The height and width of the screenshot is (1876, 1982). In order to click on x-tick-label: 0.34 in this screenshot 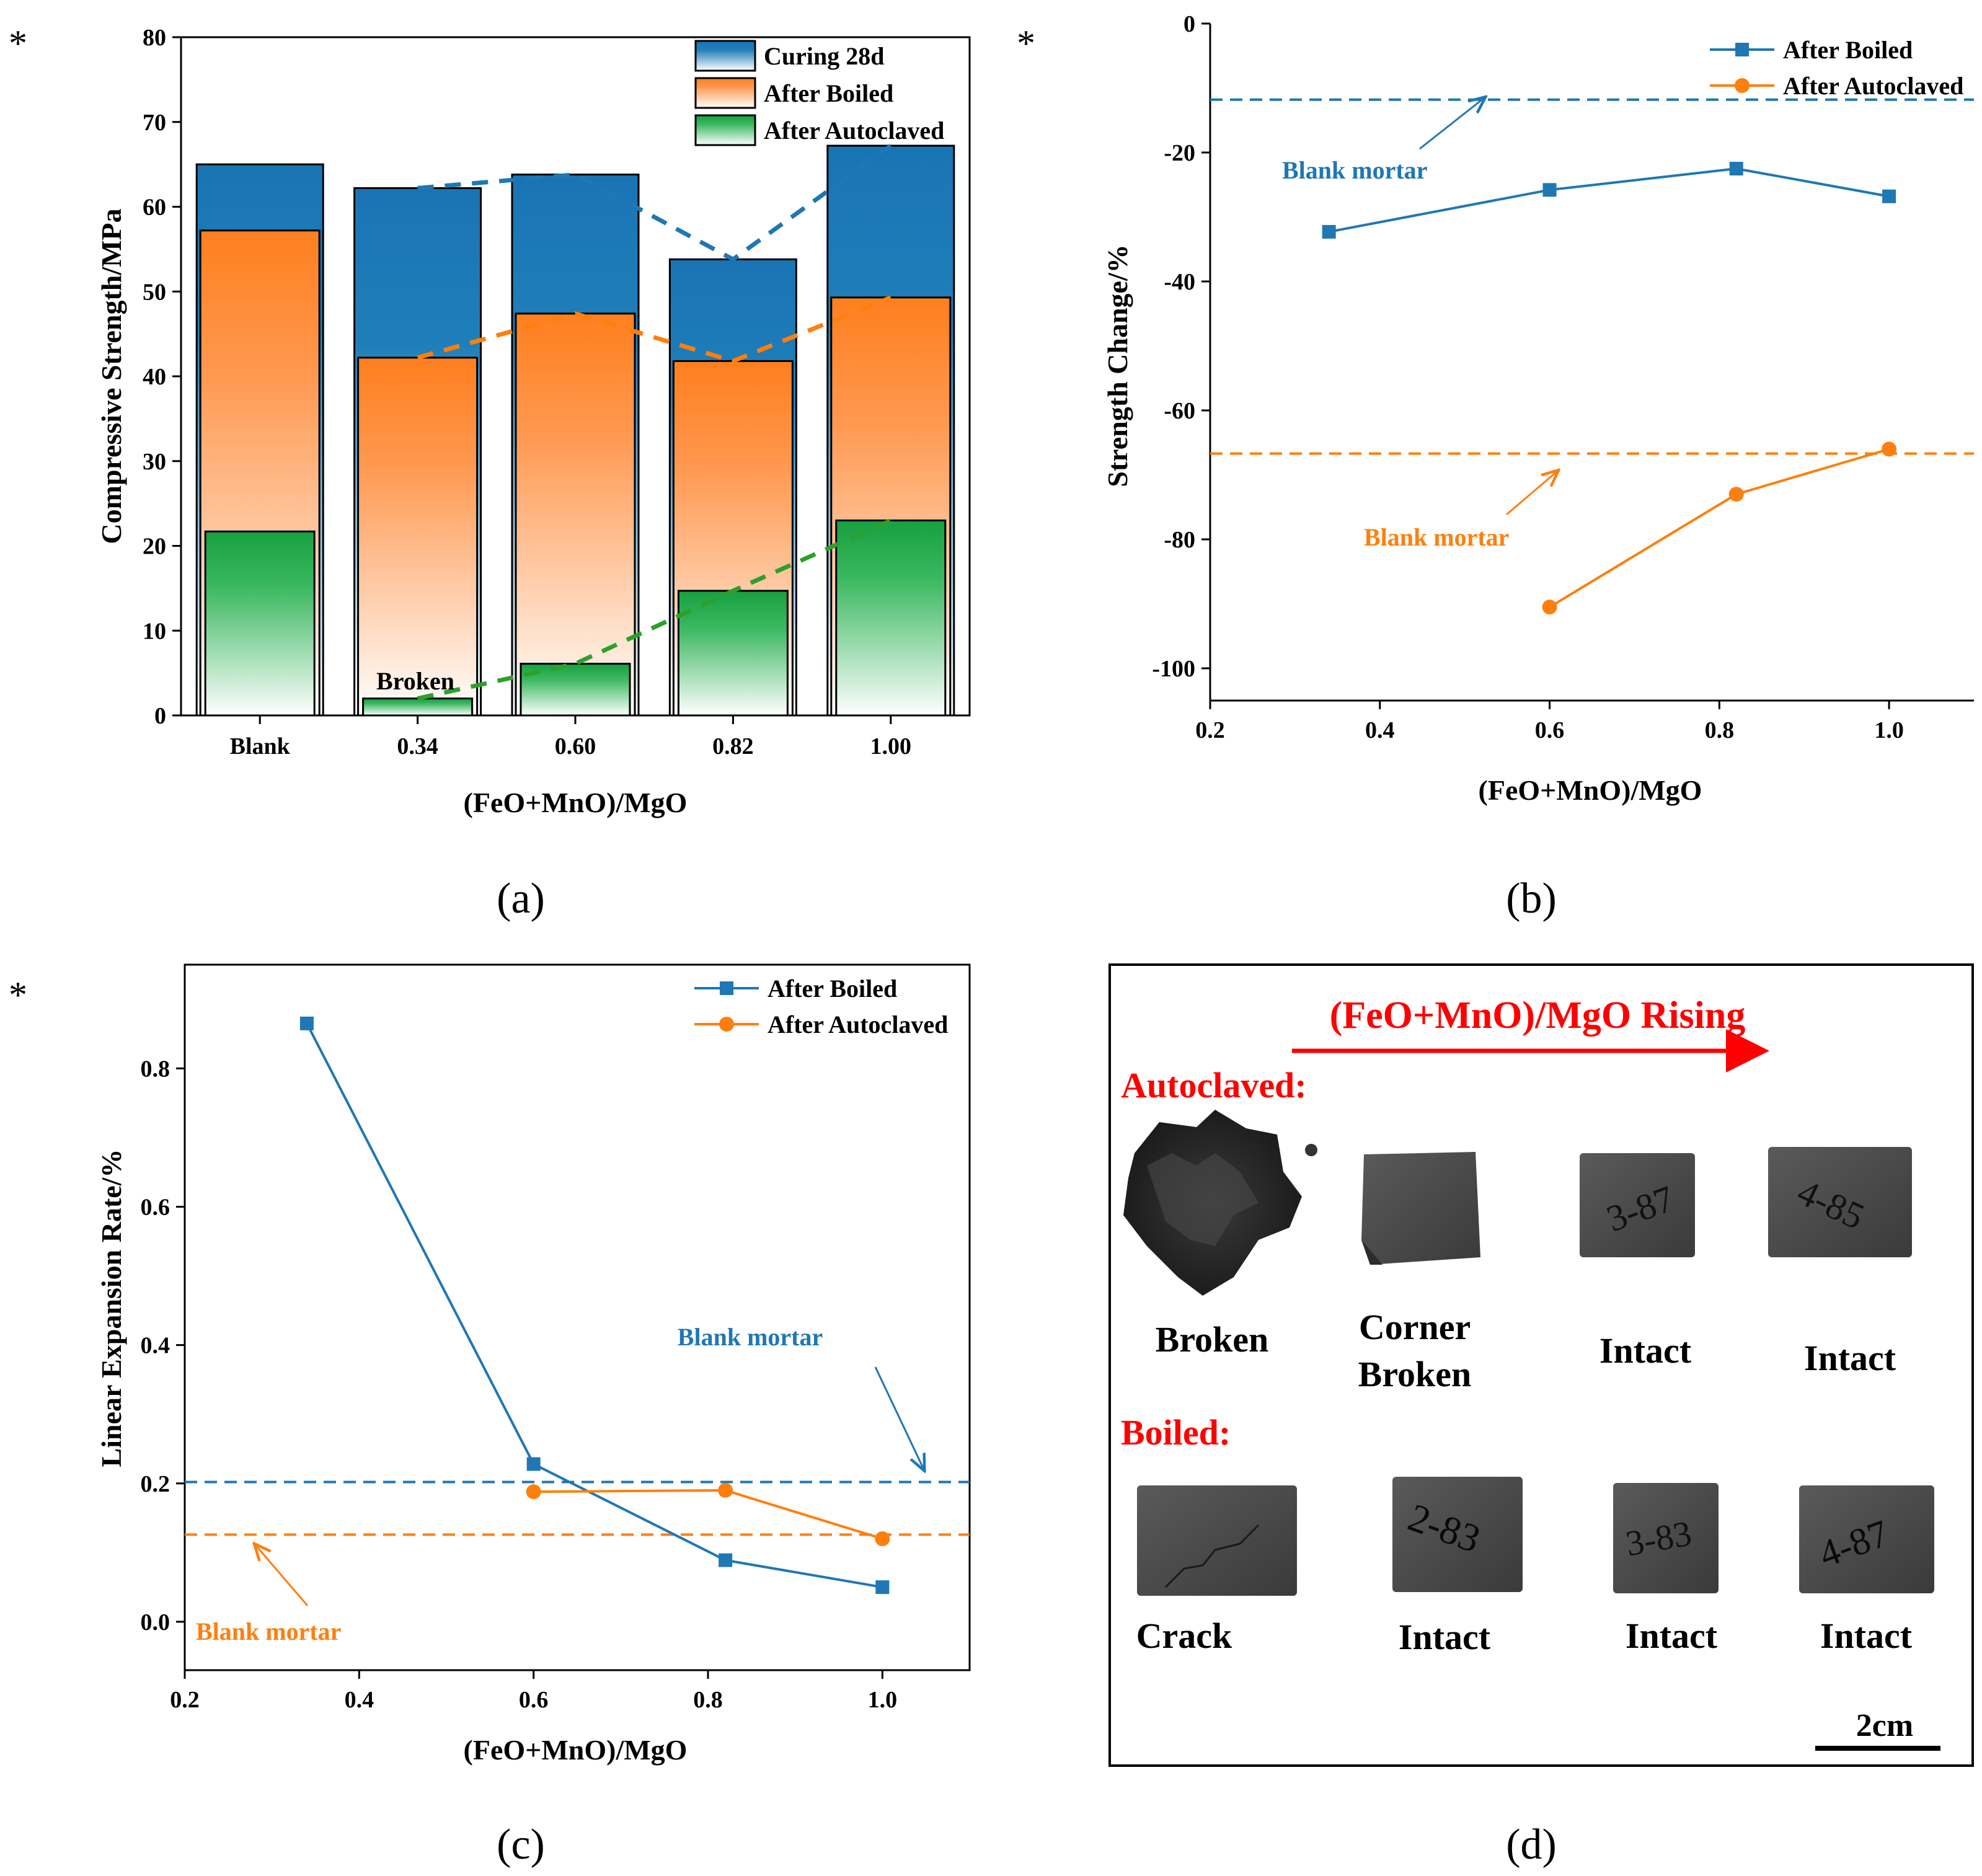, I will do `click(417, 746)`.